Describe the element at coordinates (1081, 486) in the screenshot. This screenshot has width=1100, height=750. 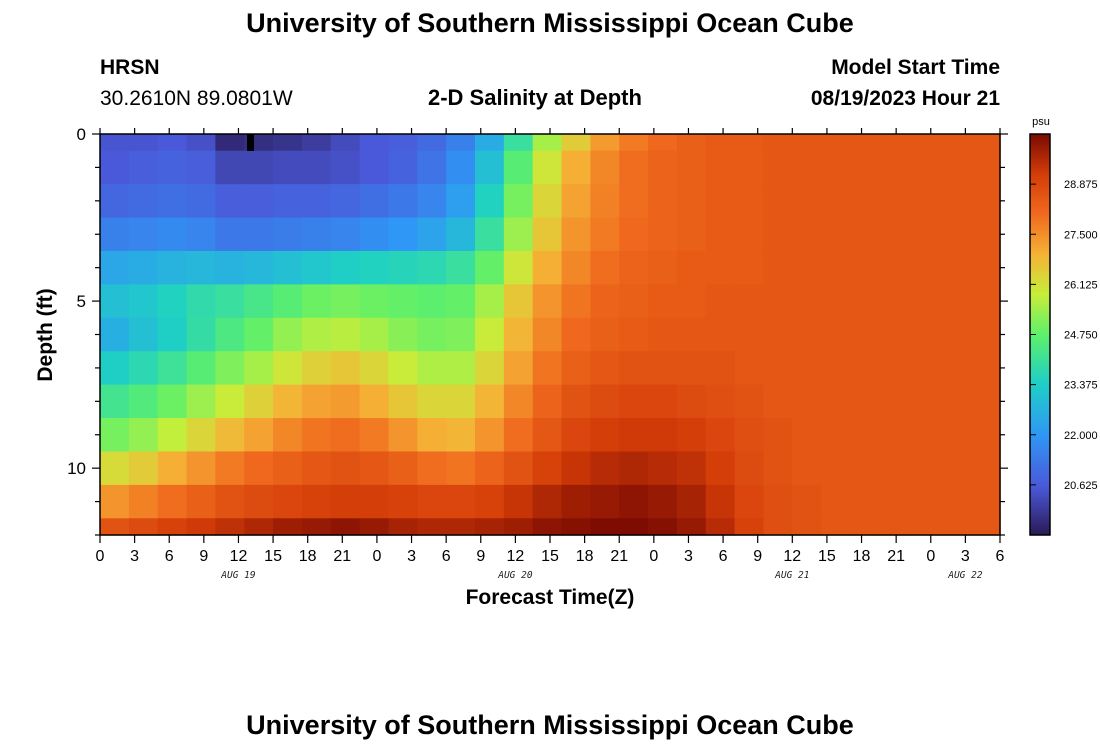
I see `colorbar-tick-label: 20.625` at that location.